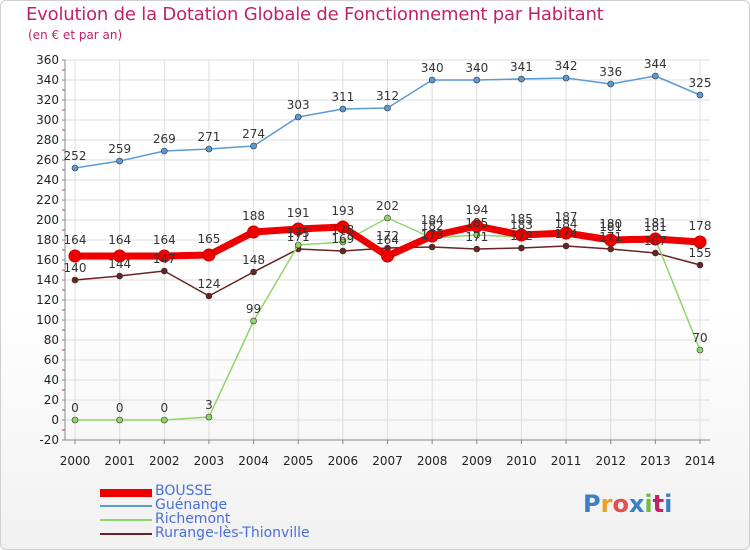  Describe the element at coordinates (655, 227) in the screenshot. I see `data-label-s2: 181` at that location.